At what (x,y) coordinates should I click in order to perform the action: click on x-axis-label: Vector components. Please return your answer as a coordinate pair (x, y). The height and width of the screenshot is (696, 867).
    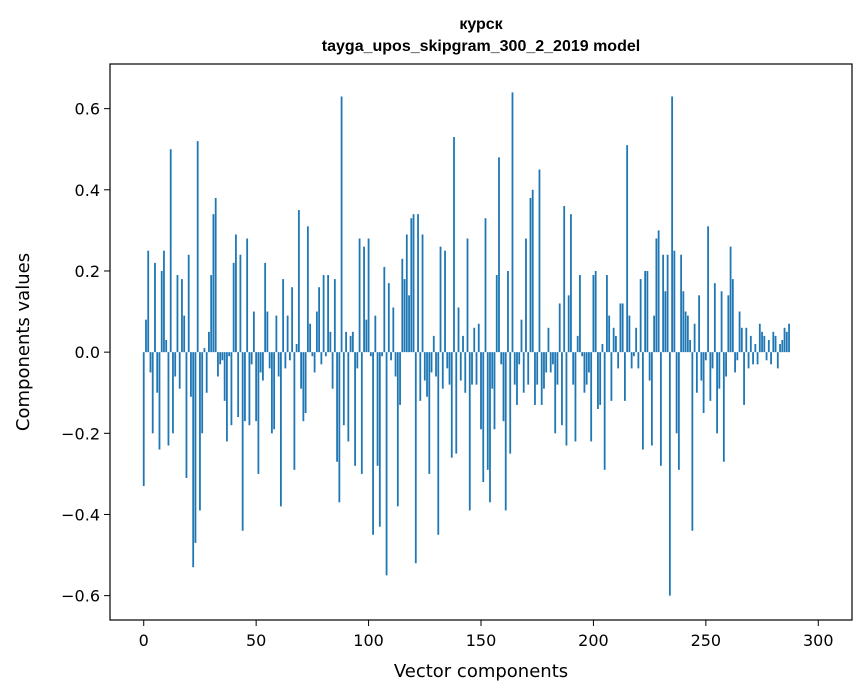
    Looking at the image, I should click on (481, 671).